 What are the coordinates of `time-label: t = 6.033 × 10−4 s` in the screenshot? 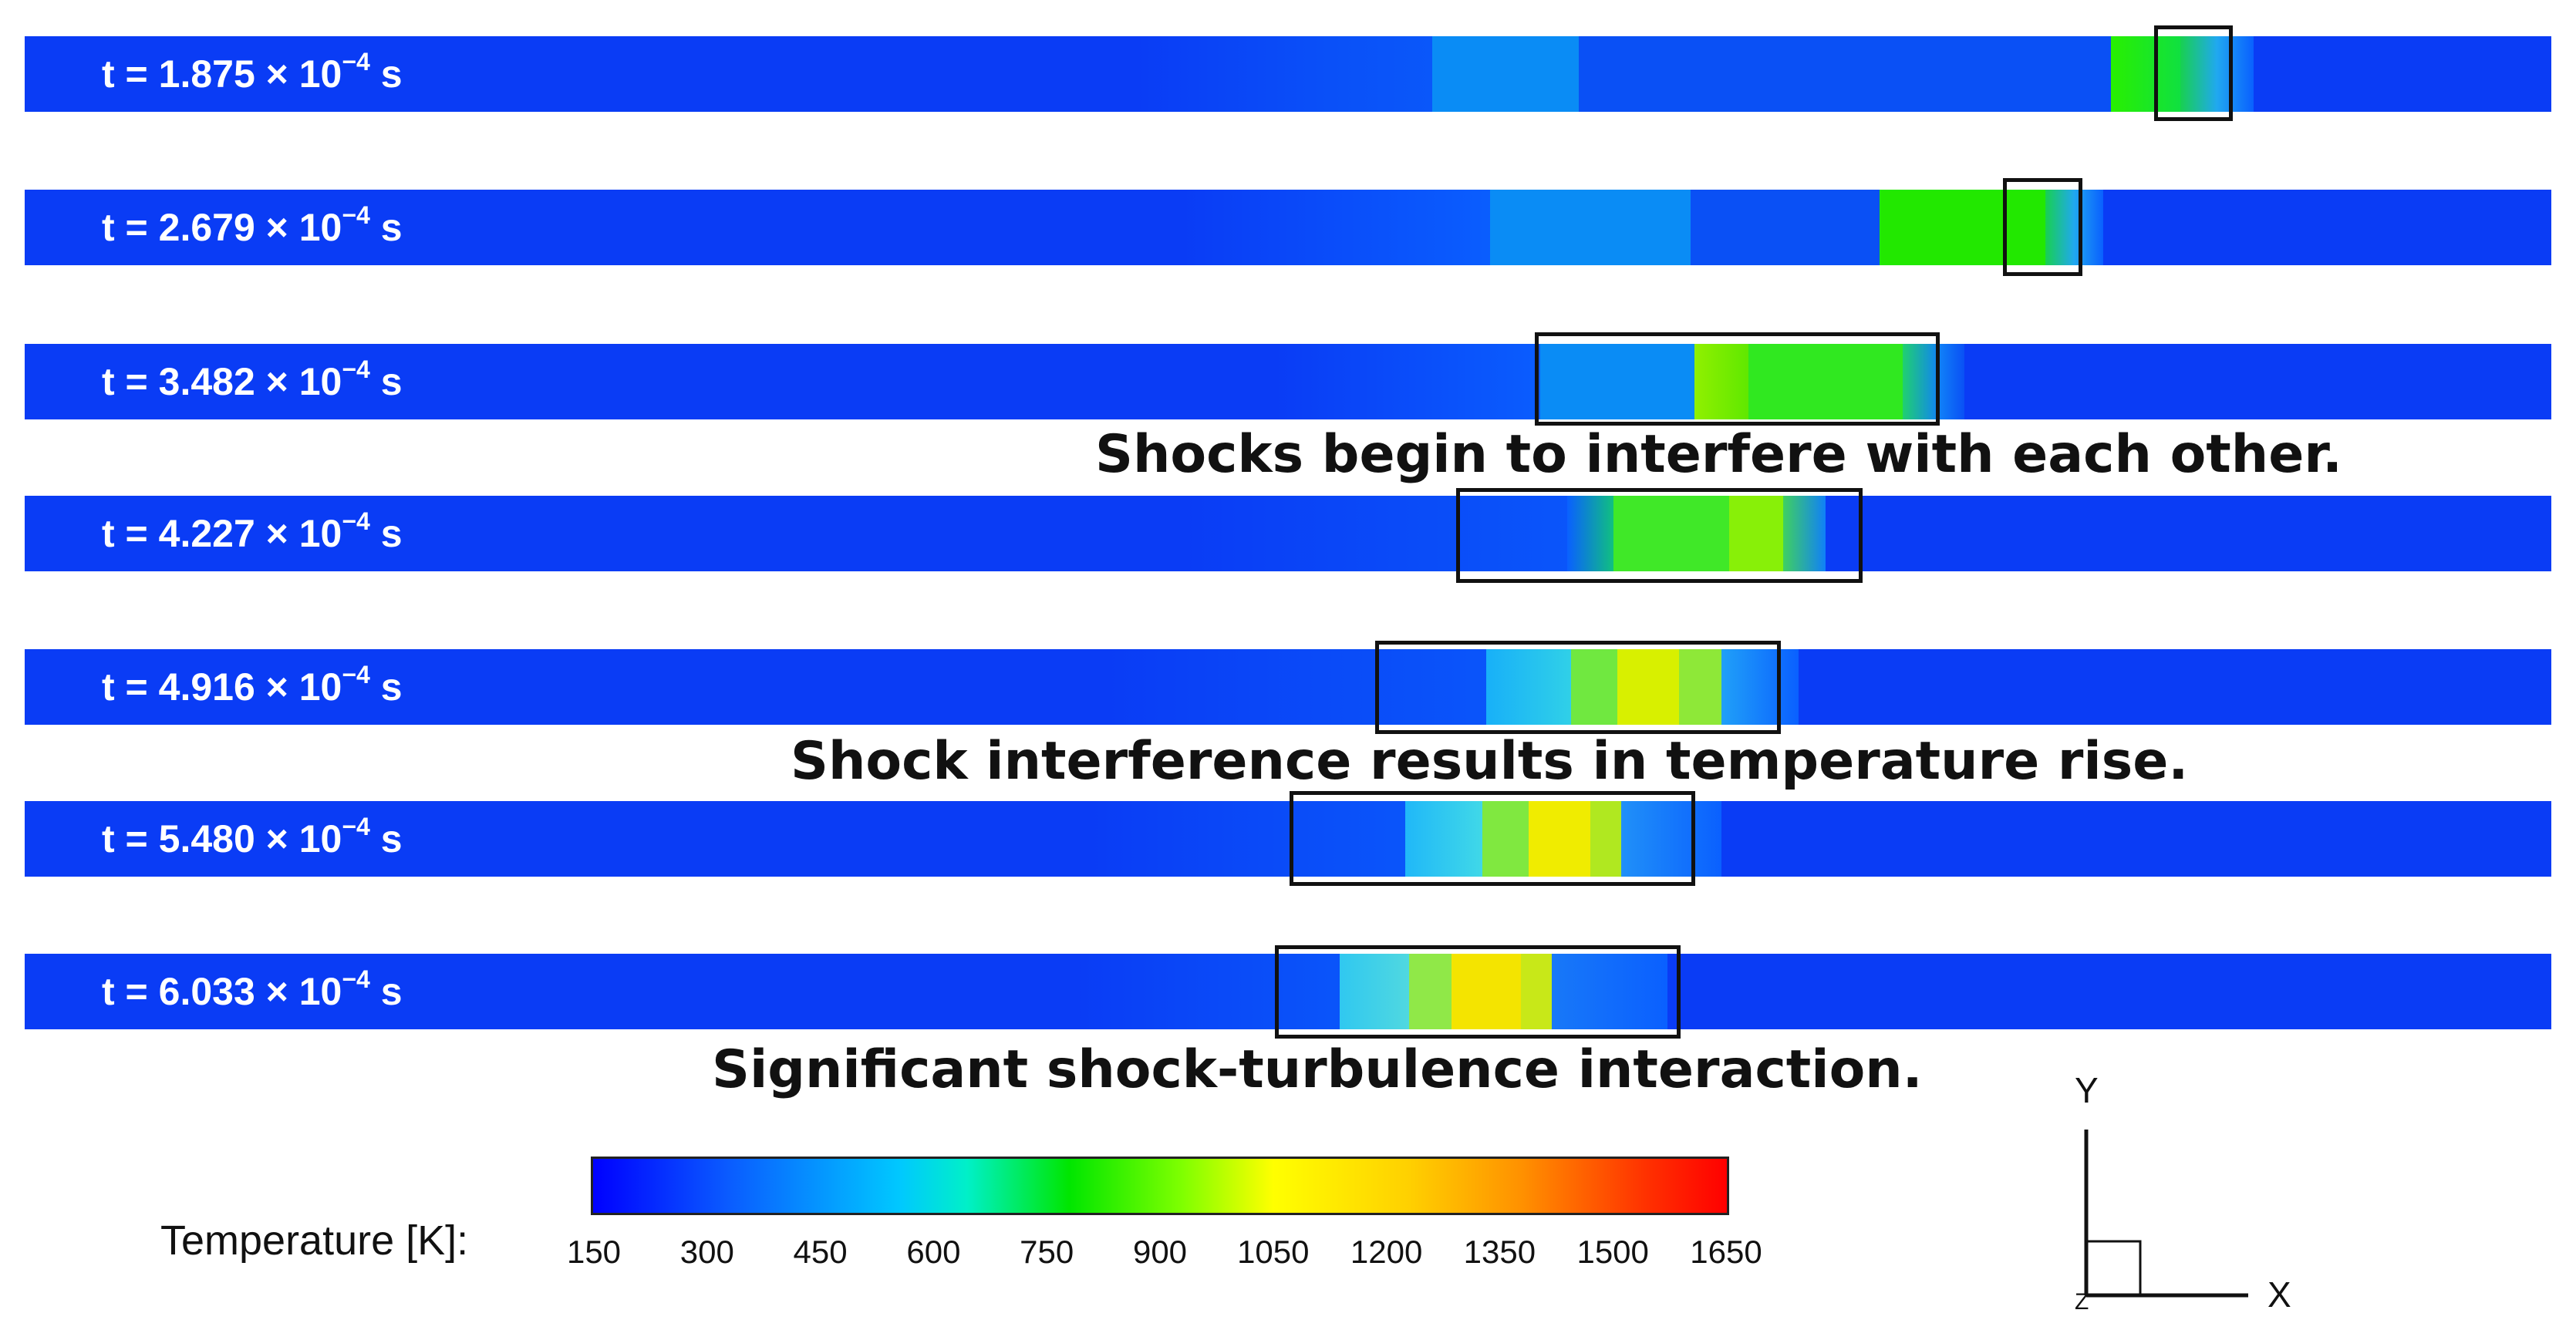 It's located at (252, 989).